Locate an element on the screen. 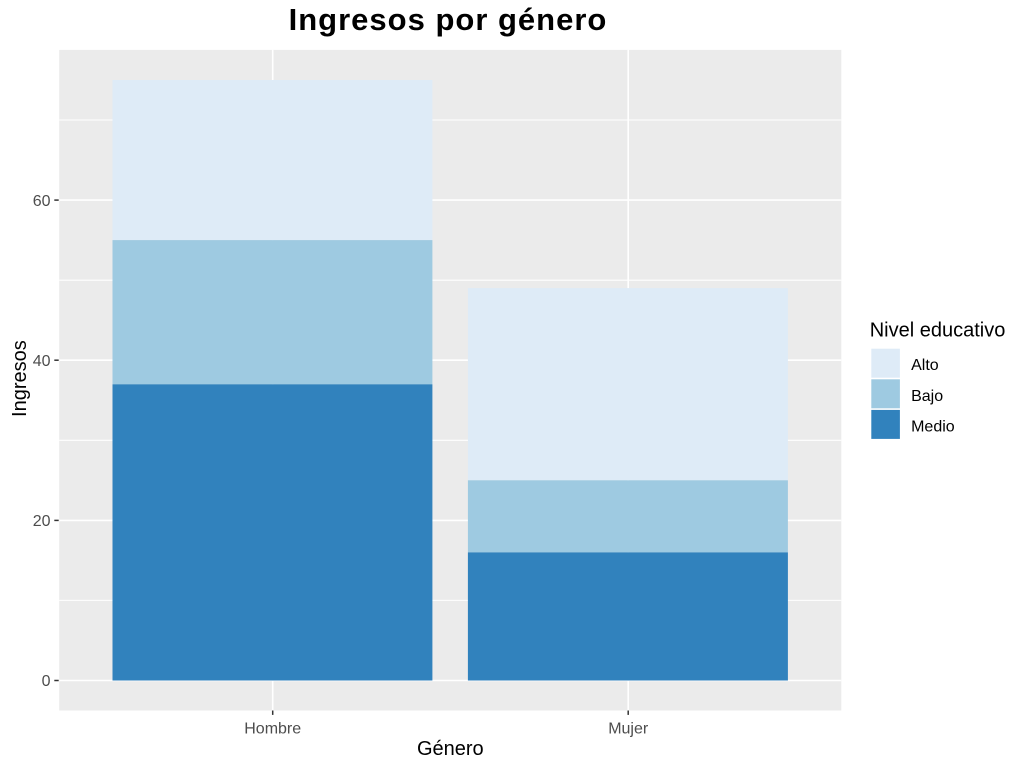  svg-text: Medio is located at coordinates (933, 426).